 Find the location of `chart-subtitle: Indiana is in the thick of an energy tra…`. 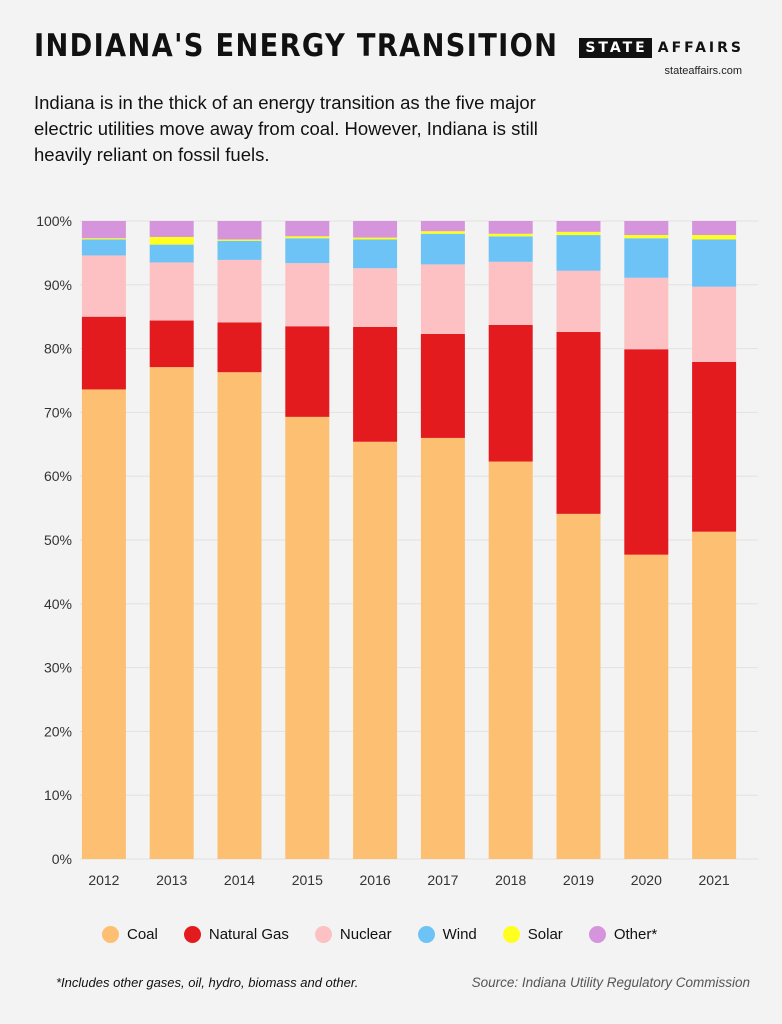

chart-subtitle: Indiana is in the thick of an energy tra… is located at coordinates (286, 128).